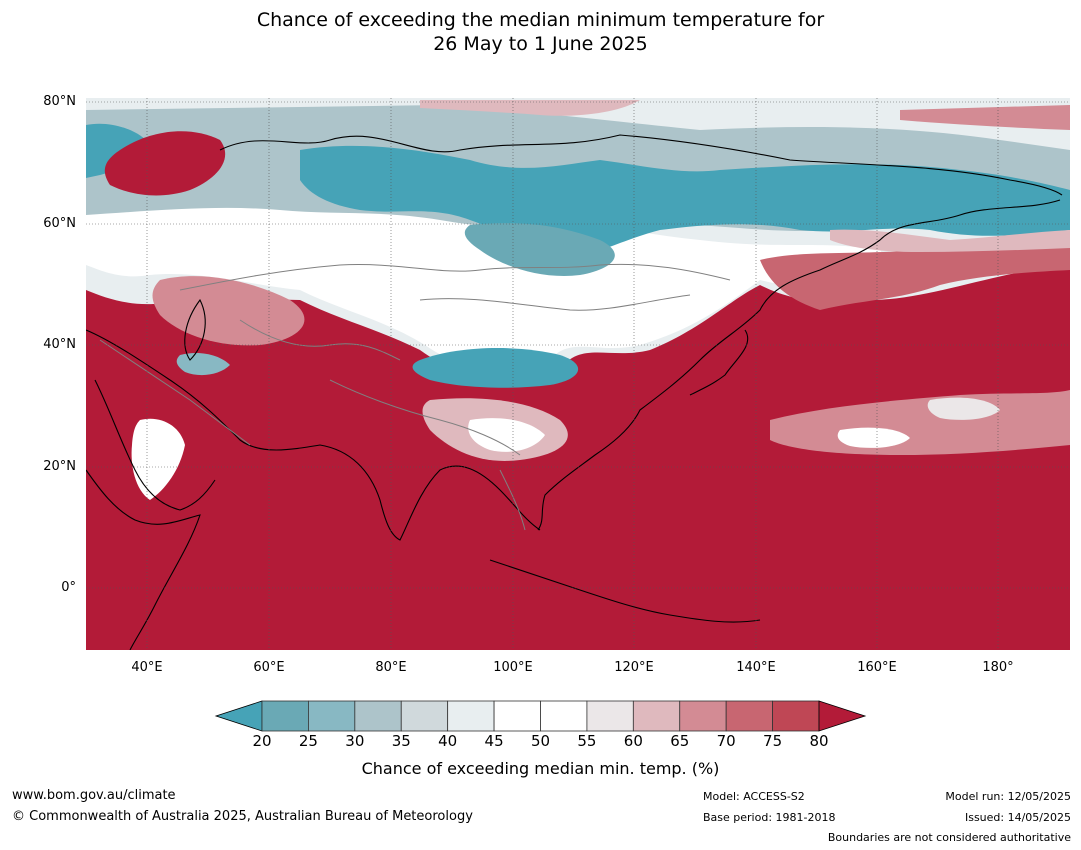 This screenshot has height=850, width=1081. What do you see at coordinates (355, 741) in the screenshot?
I see `colorbar-tick-label: 30` at bounding box center [355, 741].